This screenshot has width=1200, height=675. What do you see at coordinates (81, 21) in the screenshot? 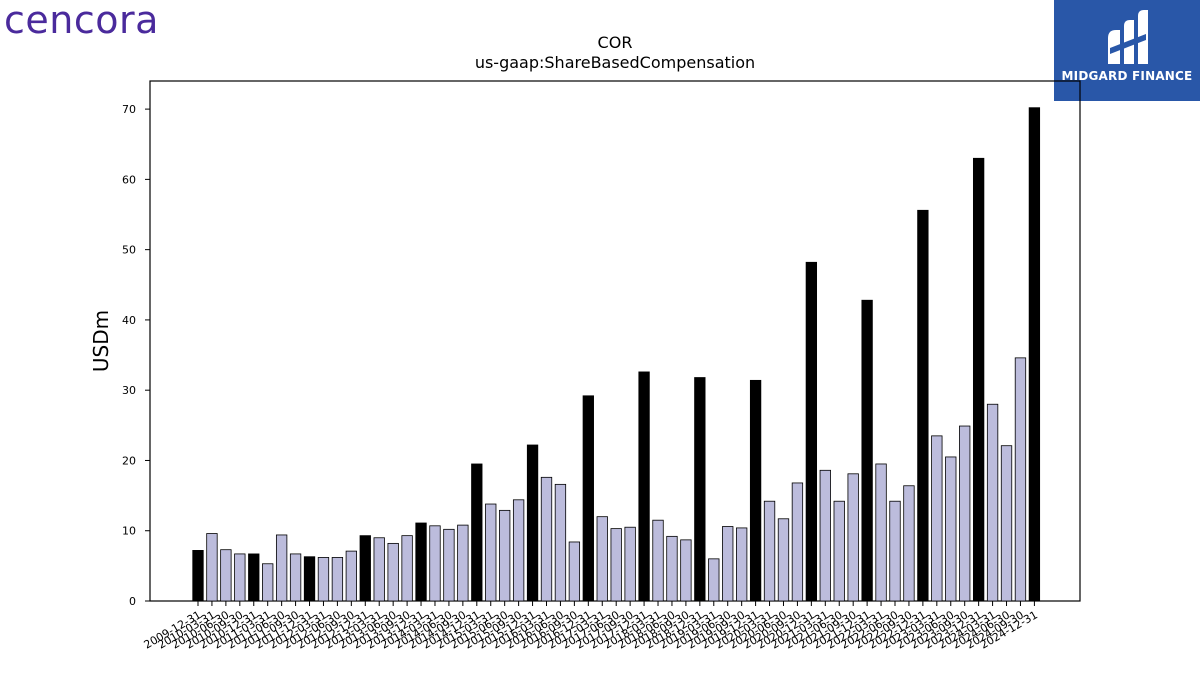
I see `cencora-logo: cencora` at bounding box center [81, 21].